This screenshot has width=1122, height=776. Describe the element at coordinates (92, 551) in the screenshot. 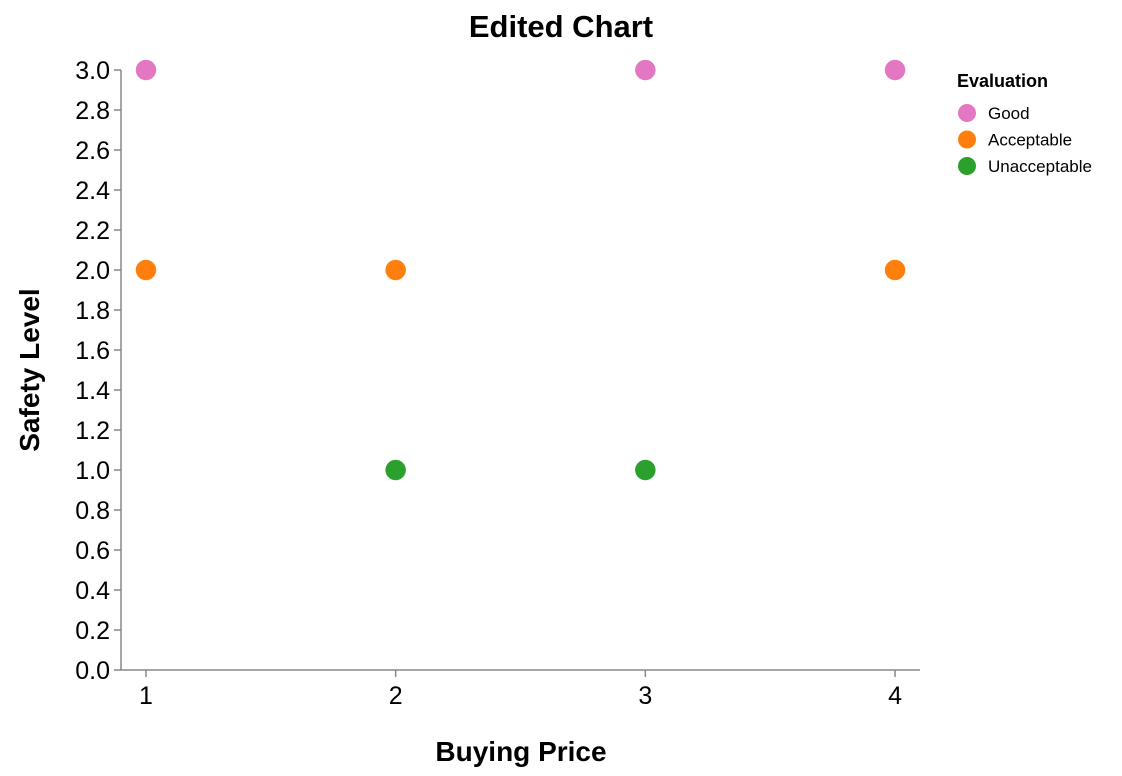

I see `y-tick-label: 0.6` at that location.